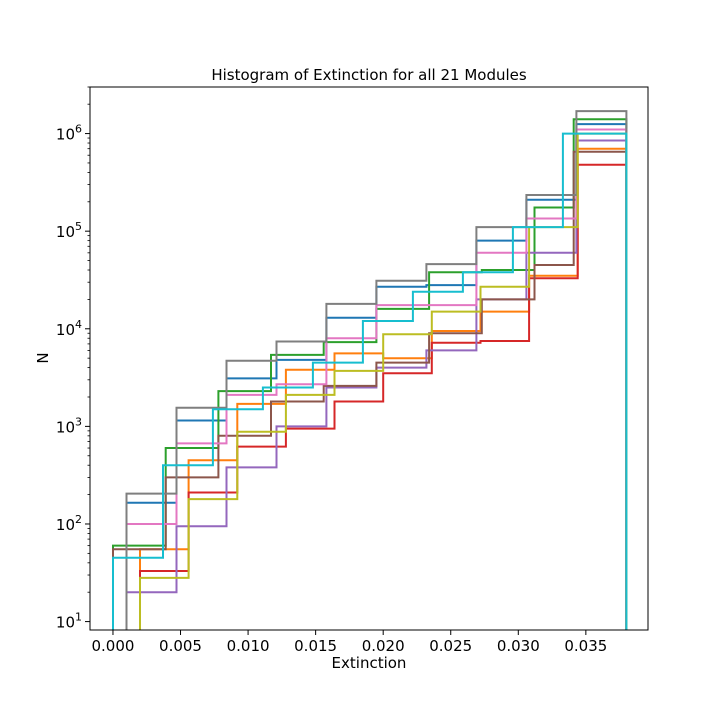 Image resolution: width=720 pixels, height=720 pixels. I want to click on y-axis: 10¹ 10² 10³ 10⁴ 10⁵ 10⁶, so click(73, 359).